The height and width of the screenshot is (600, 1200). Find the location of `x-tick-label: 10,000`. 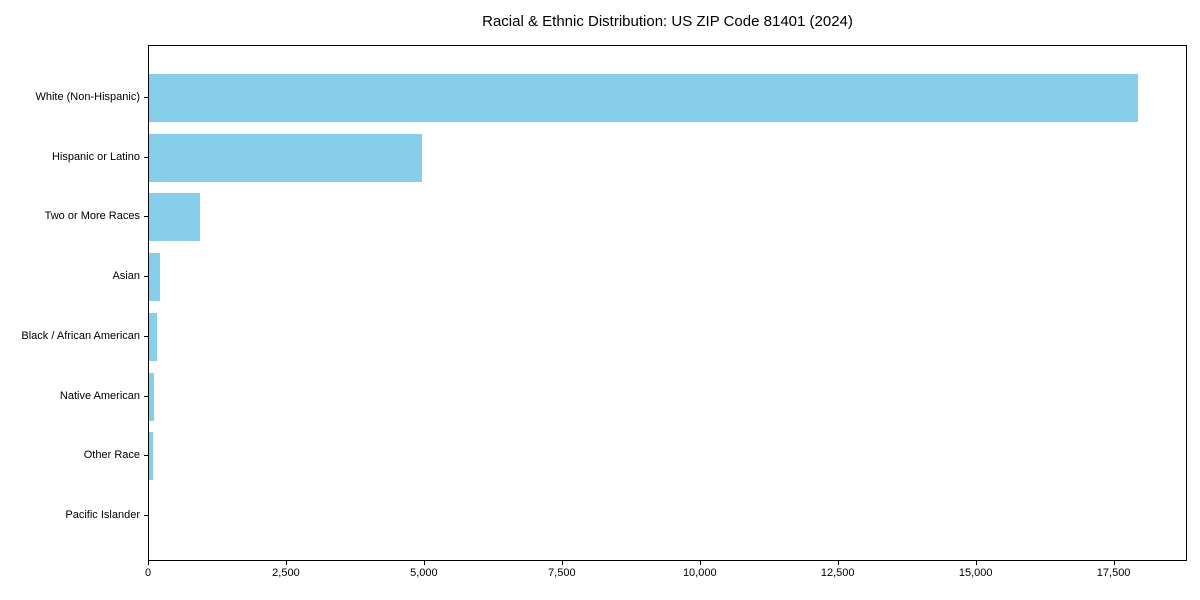

x-tick-label: 10,000 is located at coordinates (699, 573).